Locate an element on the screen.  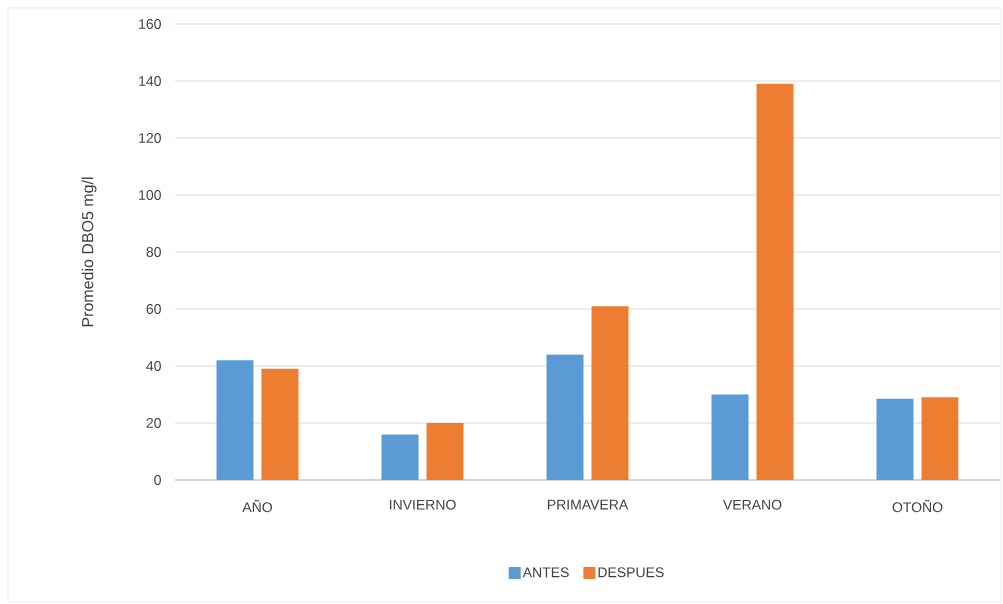
x-tick-label: PRIMAVERA is located at coordinates (588, 504).